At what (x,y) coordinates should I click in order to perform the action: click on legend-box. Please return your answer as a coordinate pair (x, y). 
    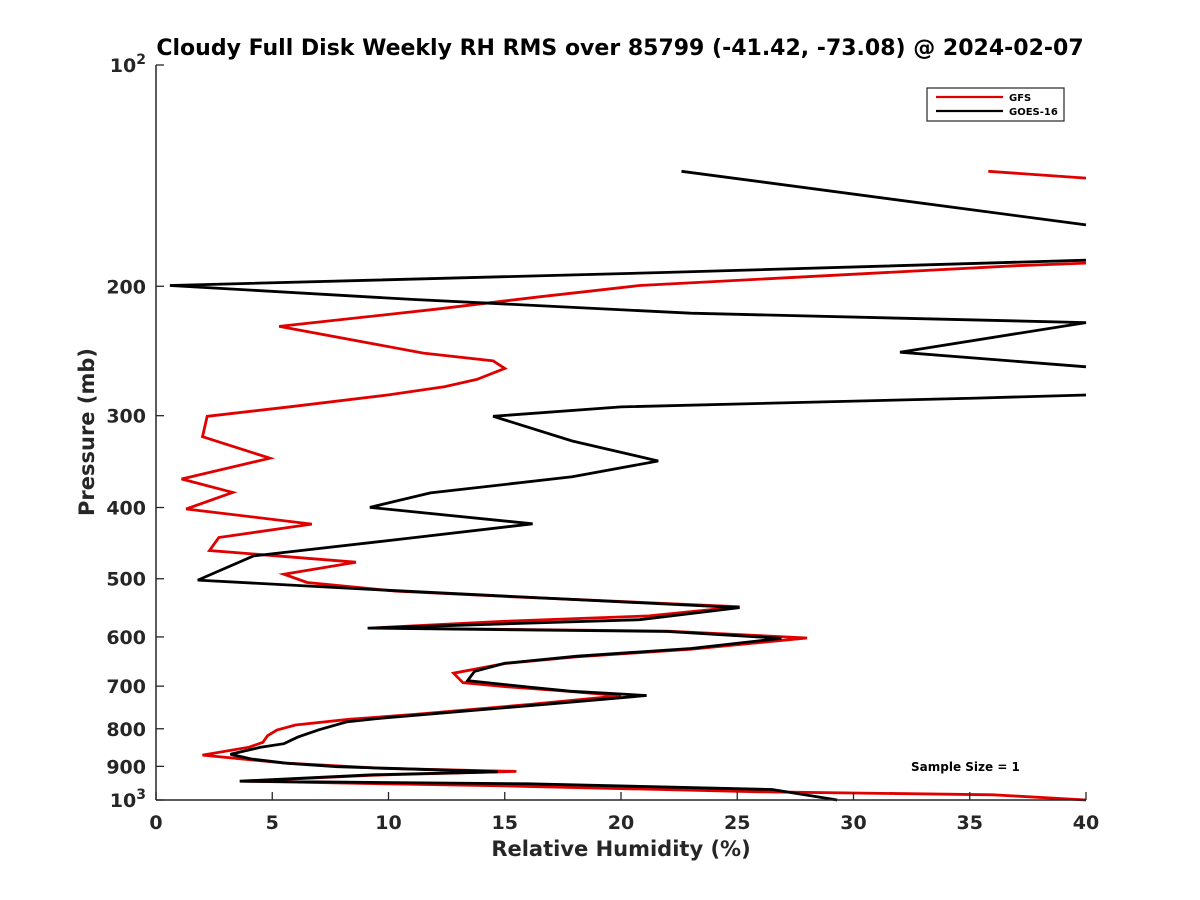
    Looking at the image, I should click on (995, 104).